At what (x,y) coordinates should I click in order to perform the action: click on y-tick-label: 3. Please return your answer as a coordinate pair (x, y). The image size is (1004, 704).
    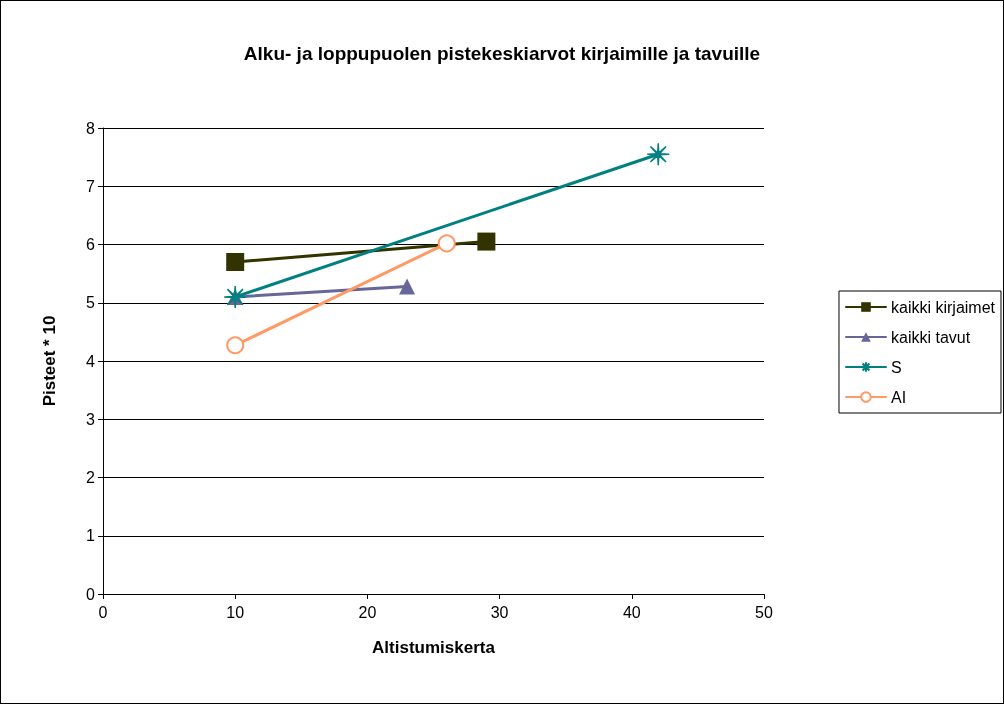
    Looking at the image, I should click on (91, 419).